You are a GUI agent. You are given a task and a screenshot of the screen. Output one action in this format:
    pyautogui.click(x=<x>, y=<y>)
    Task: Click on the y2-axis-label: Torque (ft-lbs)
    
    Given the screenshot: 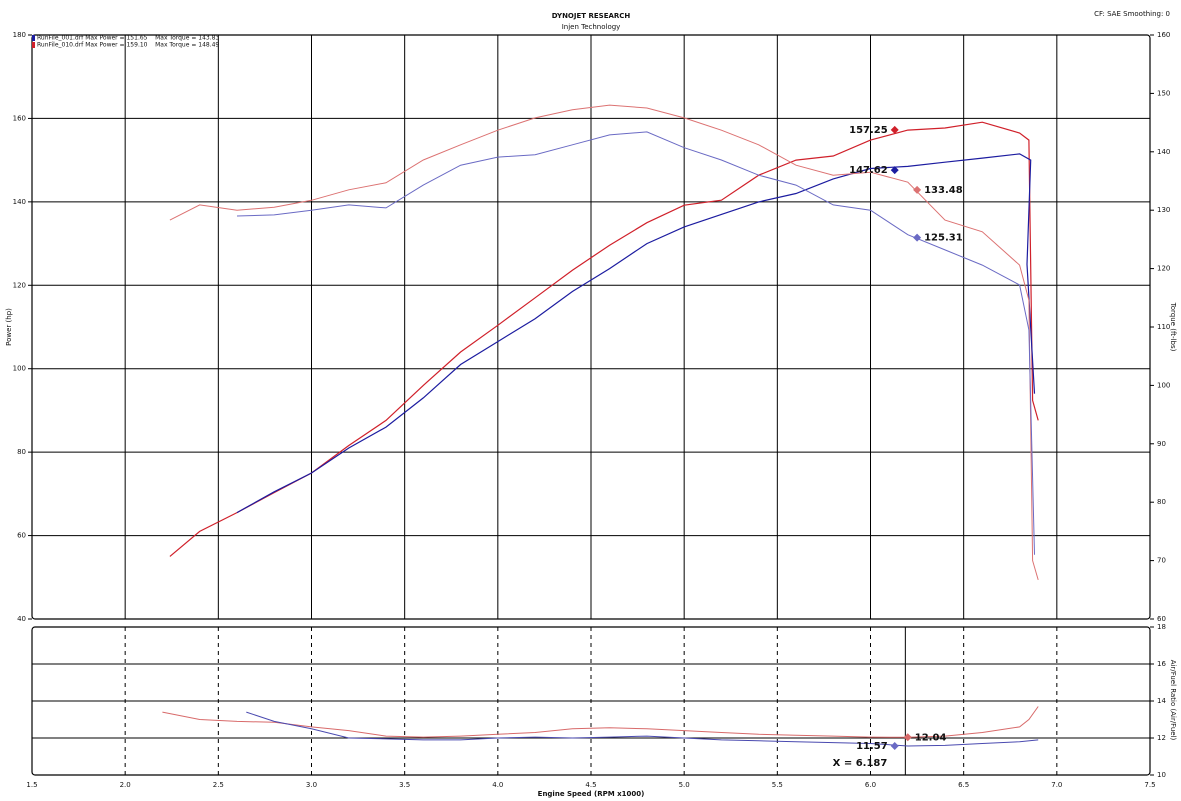 What is the action you would take?
    pyautogui.click(x=1173, y=327)
    